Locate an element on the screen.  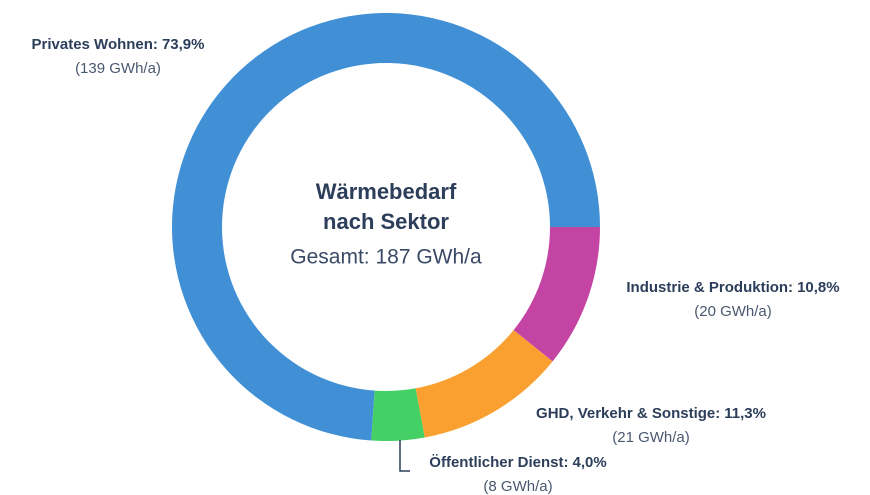
value-label: 73,9% is located at coordinates (183, 44).